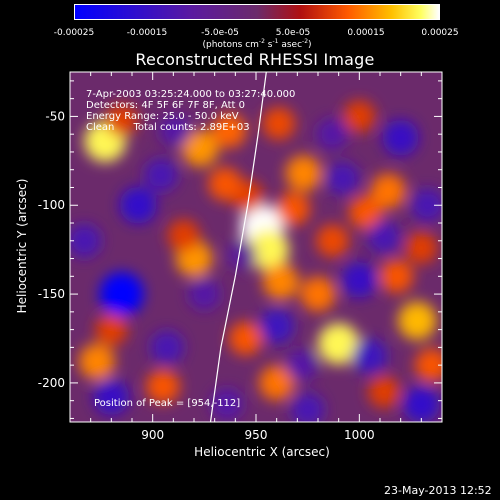 This screenshot has width=500, height=500. What do you see at coordinates (220, 33) in the screenshot?
I see `colorbar-tick-label: -5.0e-05` at bounding box center [220, 33].